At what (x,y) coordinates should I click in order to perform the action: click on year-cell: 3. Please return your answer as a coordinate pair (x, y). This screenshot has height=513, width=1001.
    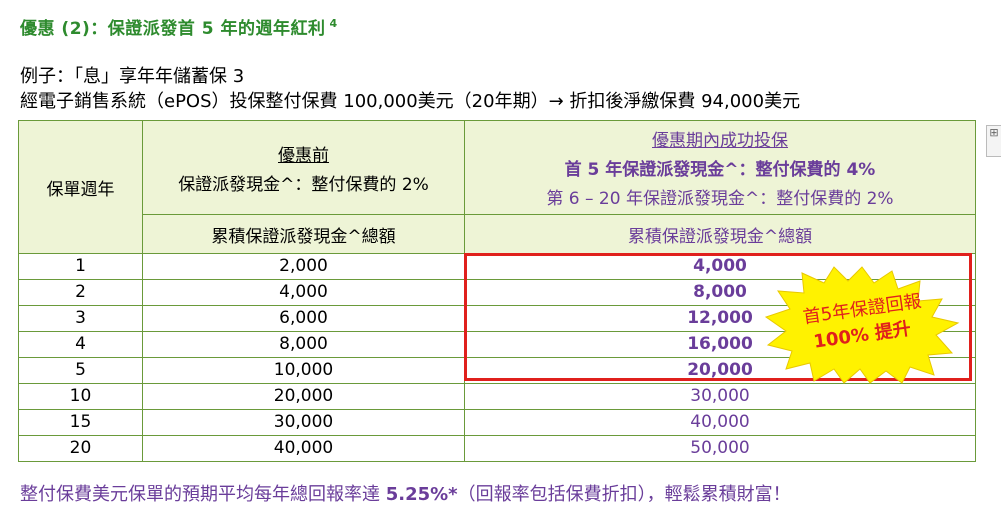
    Looking at the image, I should click on (80, 318).